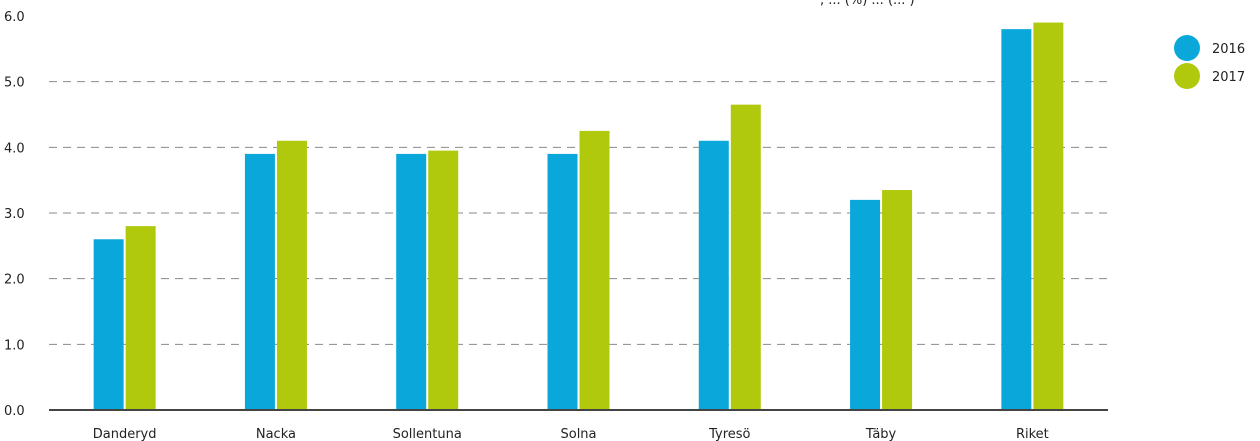  Describe the element at coordinates (1048, 216) in the screenshot. I see `bar-2017-riket` at that location.